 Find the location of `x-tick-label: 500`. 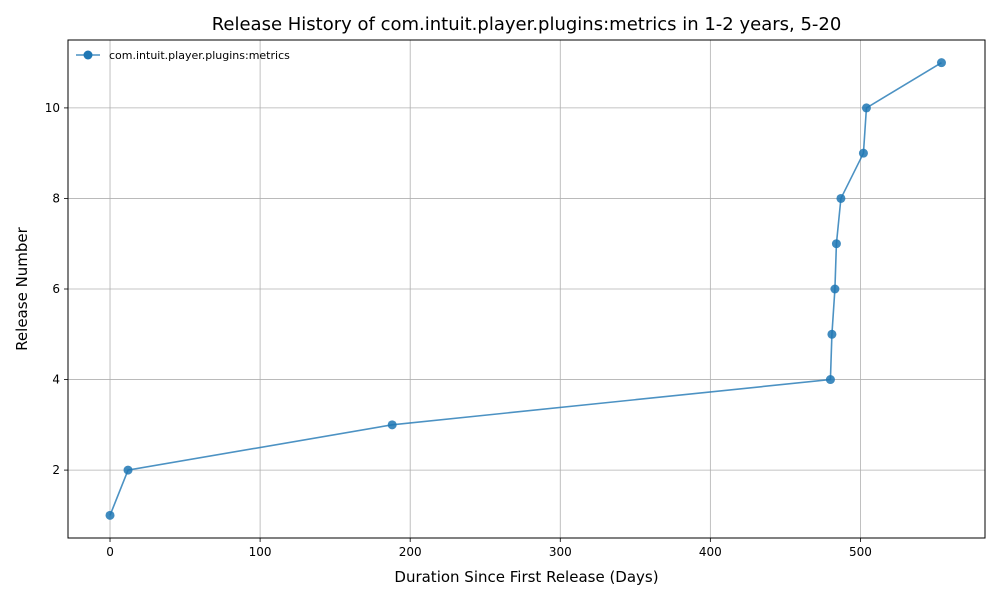

x-tick-label: 500 is located at coordinates (860, 552).